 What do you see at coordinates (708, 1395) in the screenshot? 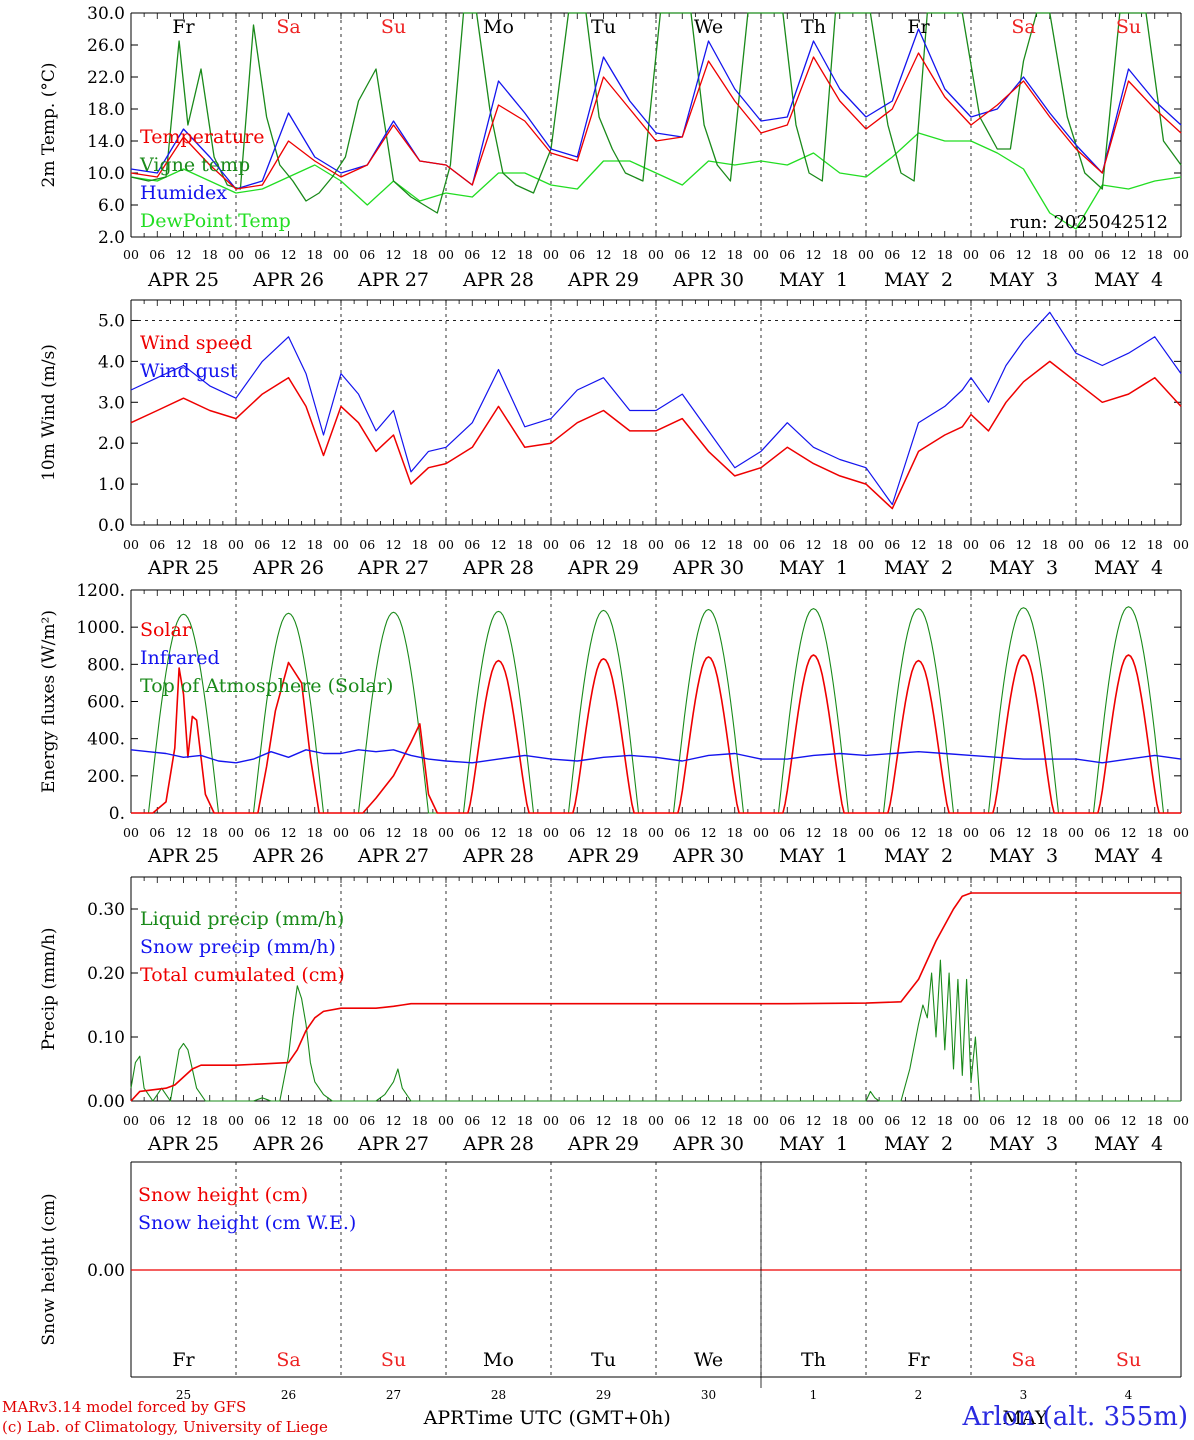
I see `day-number: 30` at bounding box center [708, 1395].